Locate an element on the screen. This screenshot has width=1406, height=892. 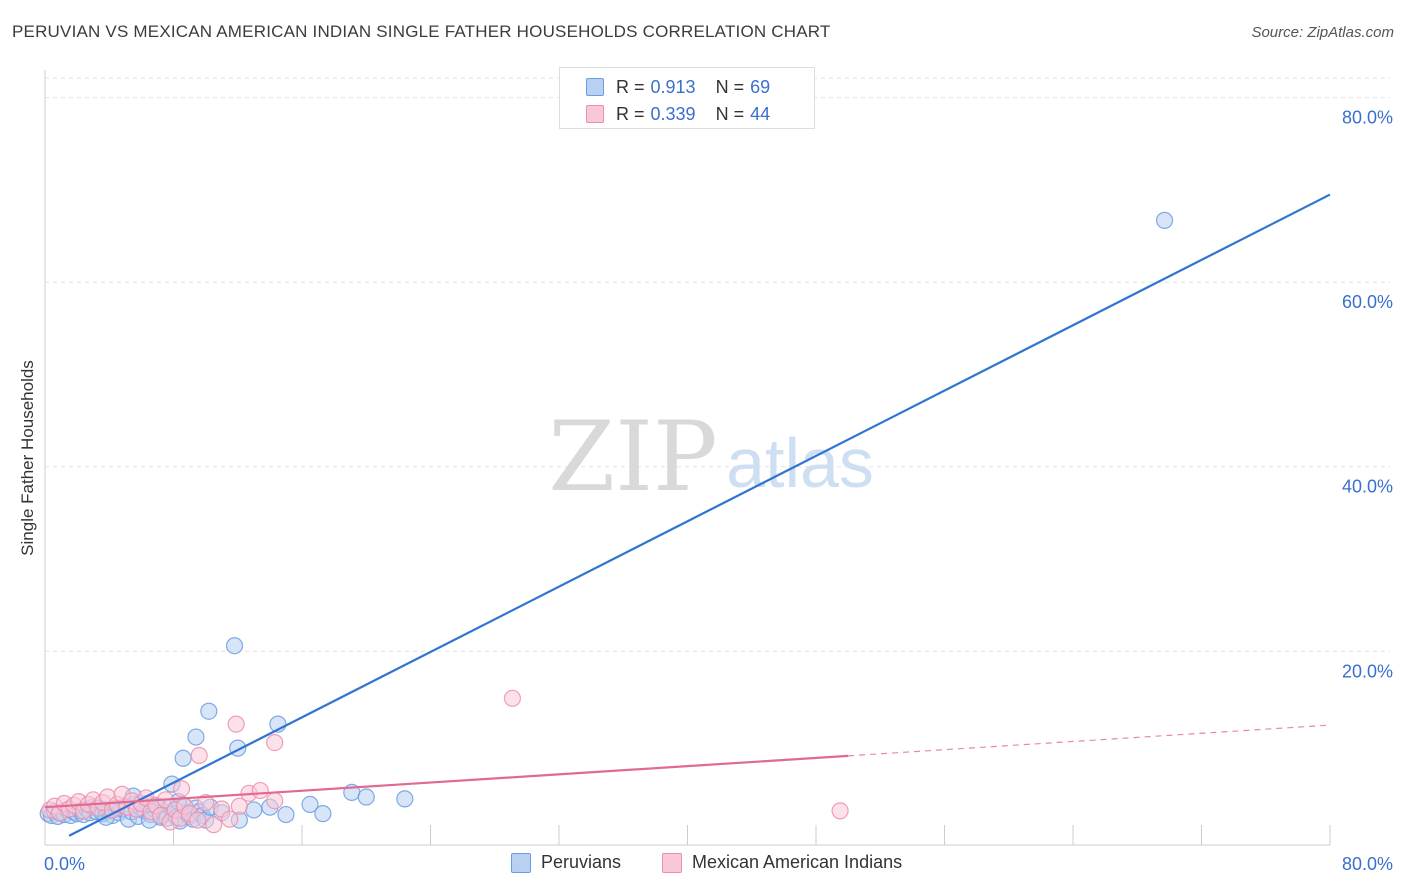
series-mexican-american-indians-points is located at coordinates (445, 761).